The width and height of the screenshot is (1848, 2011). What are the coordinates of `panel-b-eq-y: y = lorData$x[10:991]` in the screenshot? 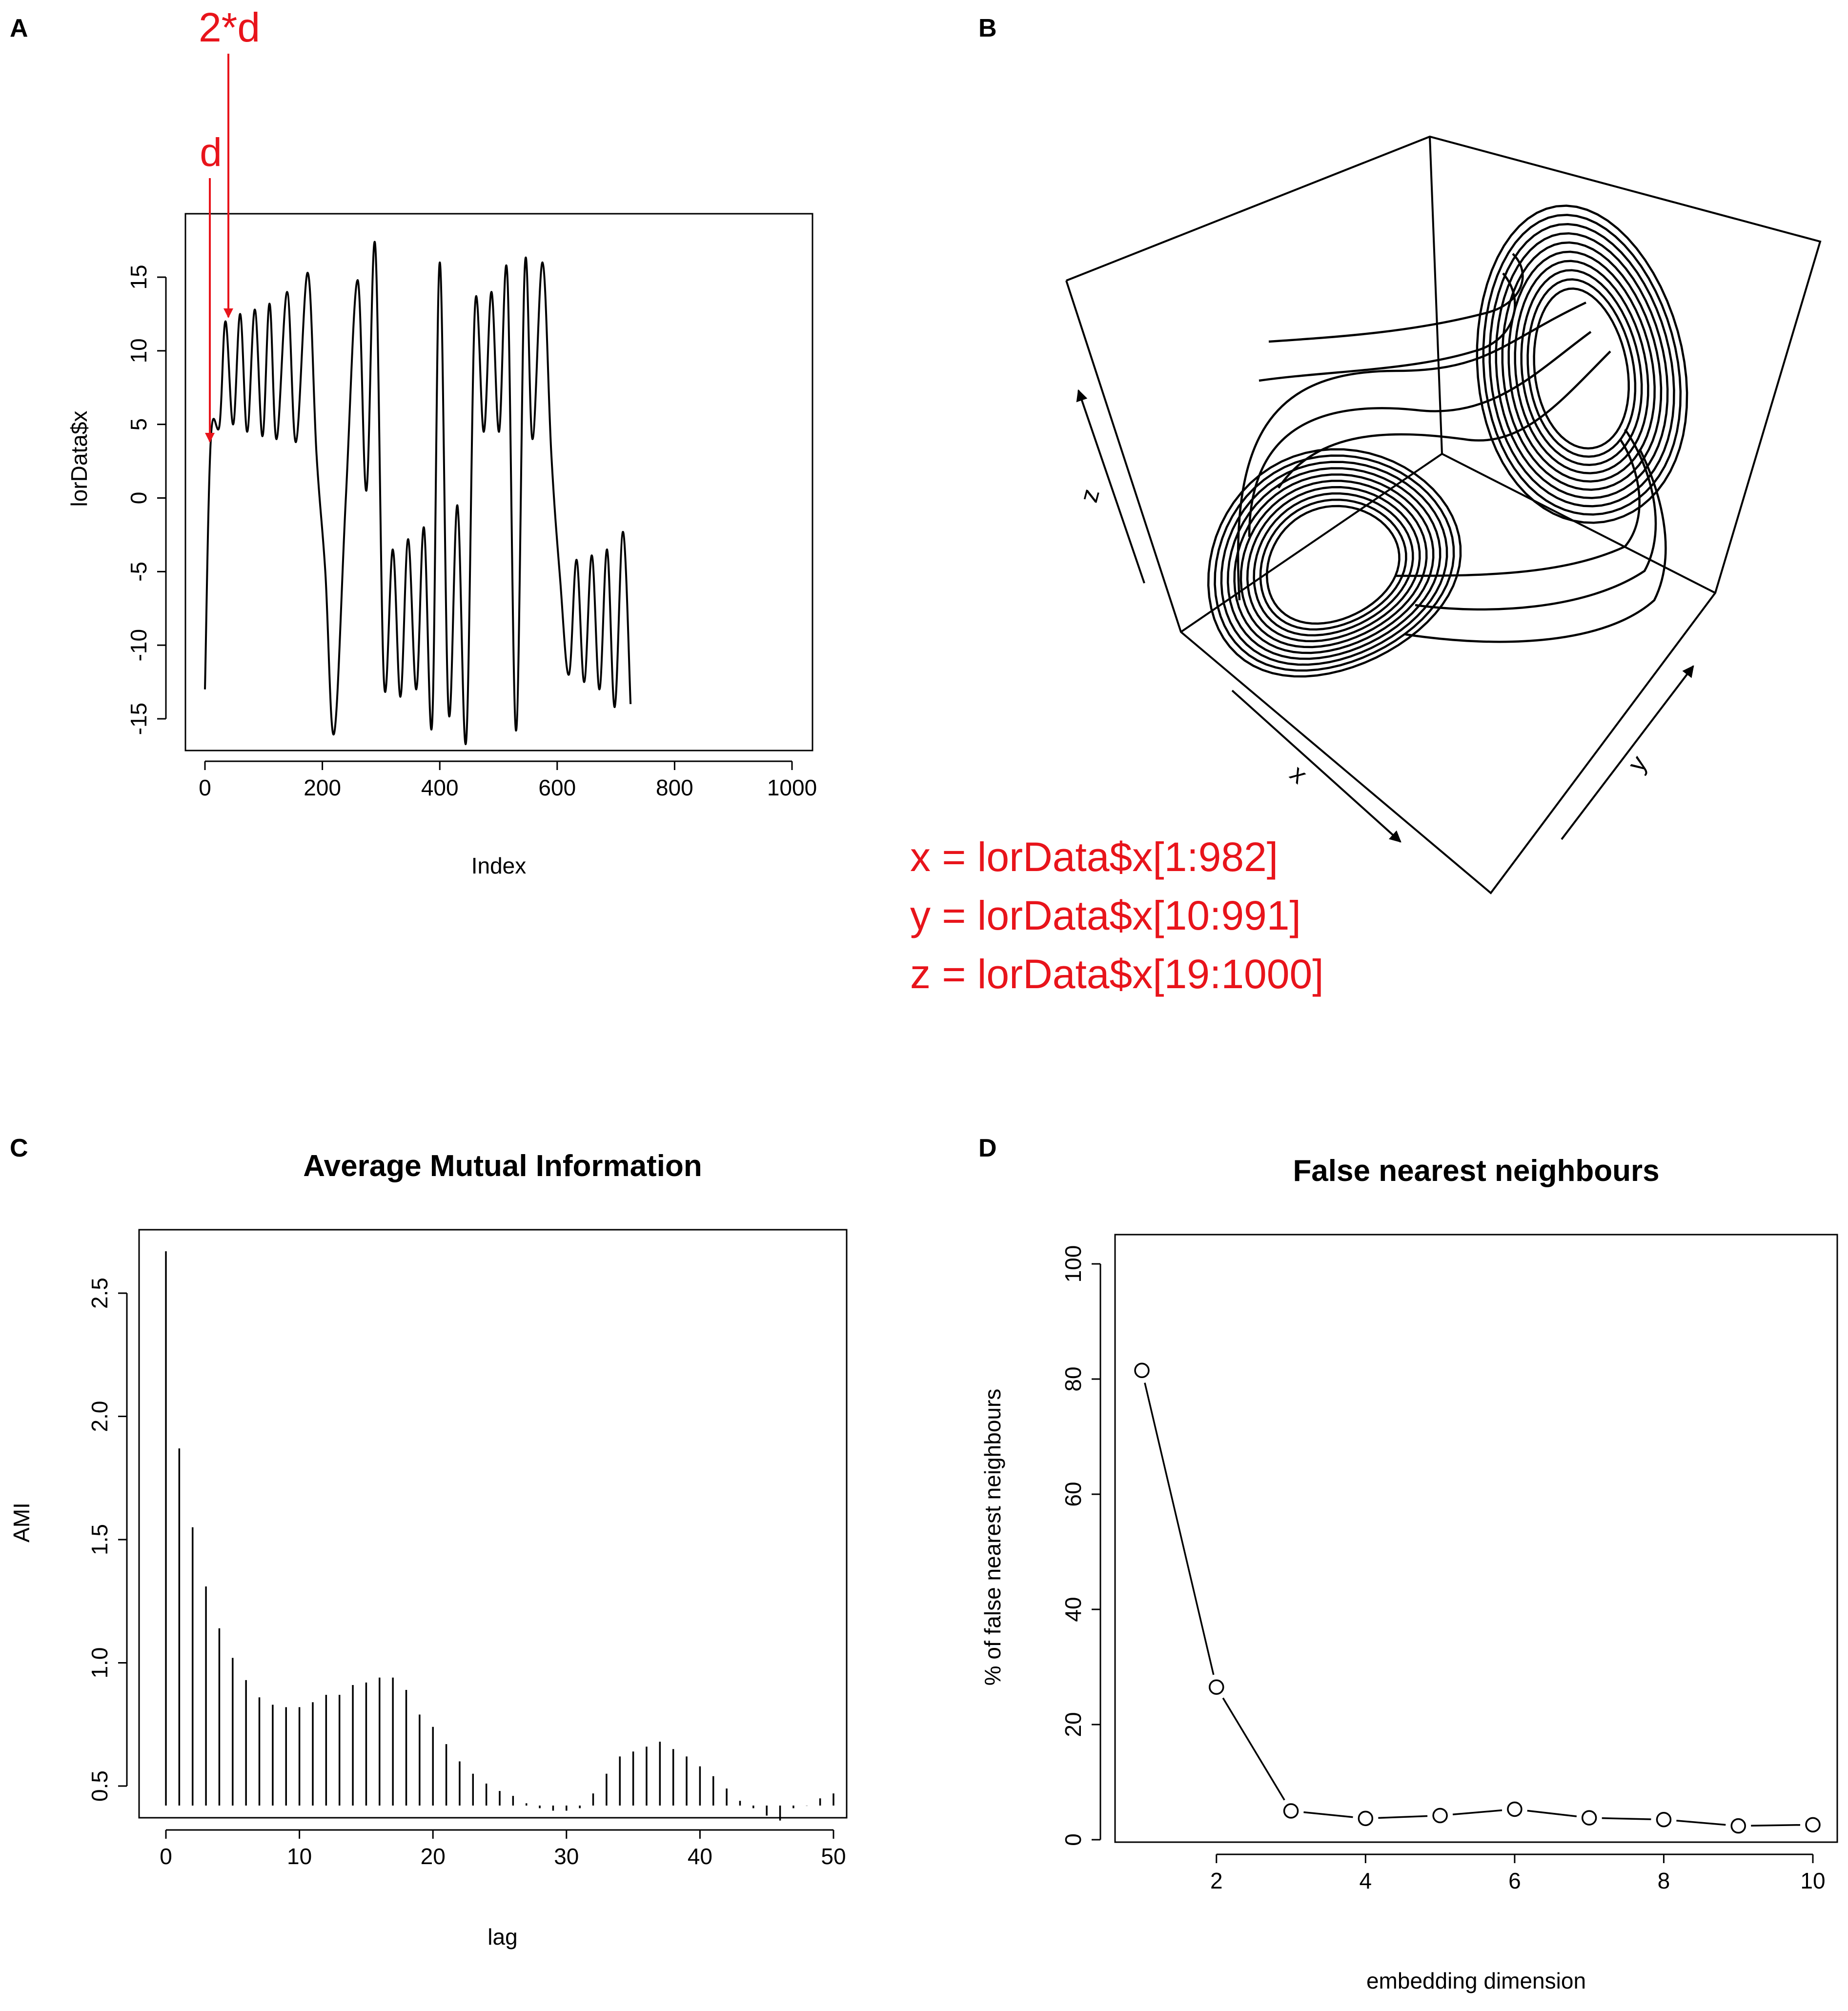 It's located at (1105, 916).